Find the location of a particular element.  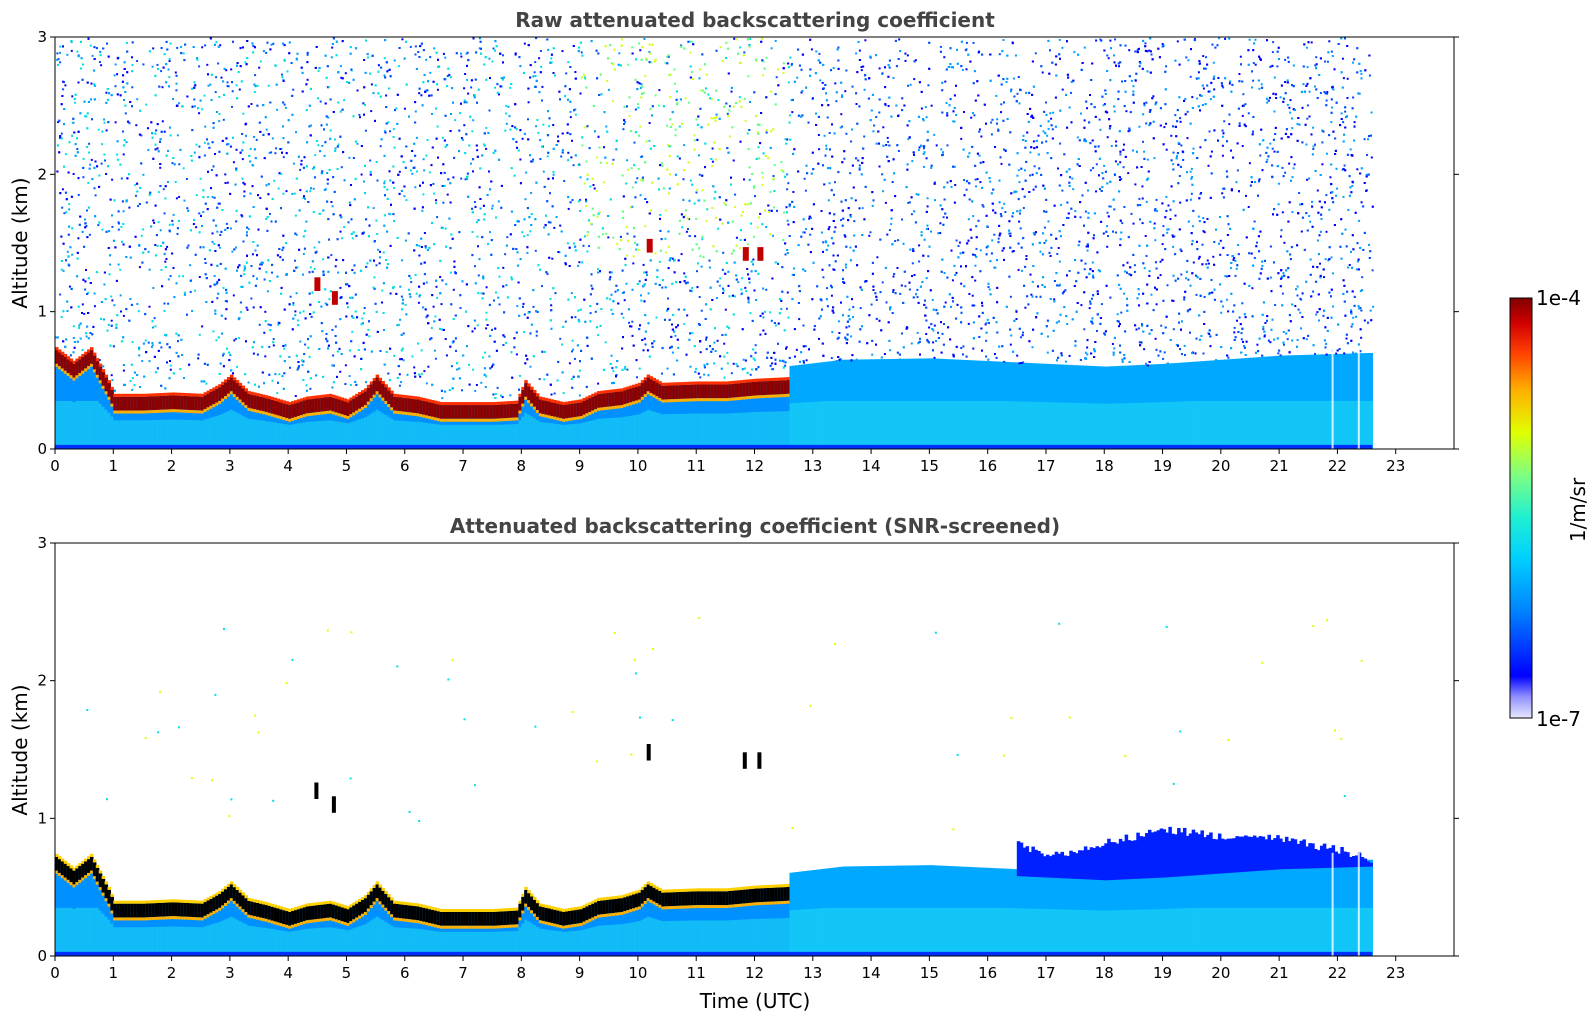

haze-column is located at coordinates (91, 399).